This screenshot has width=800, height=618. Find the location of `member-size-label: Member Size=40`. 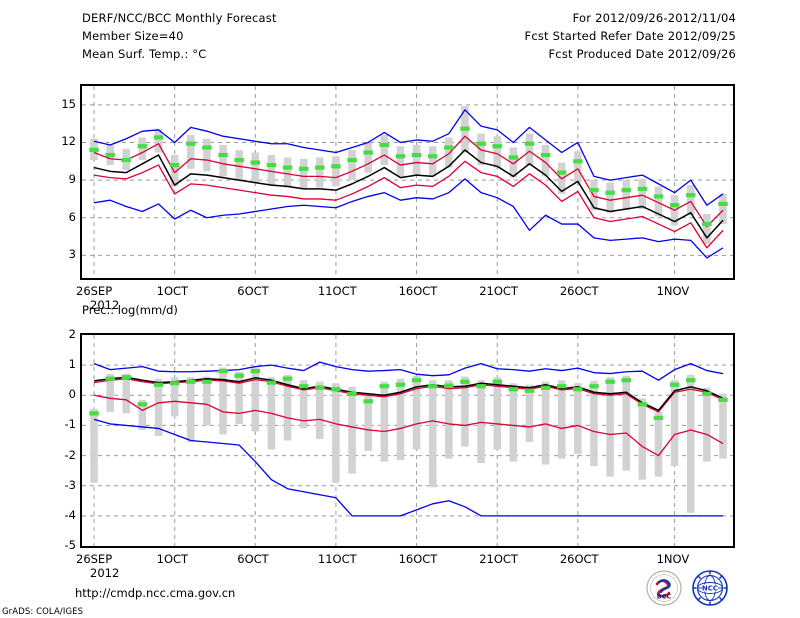

member-size-label: Member Size=40 is located at coordinates (133, 36).